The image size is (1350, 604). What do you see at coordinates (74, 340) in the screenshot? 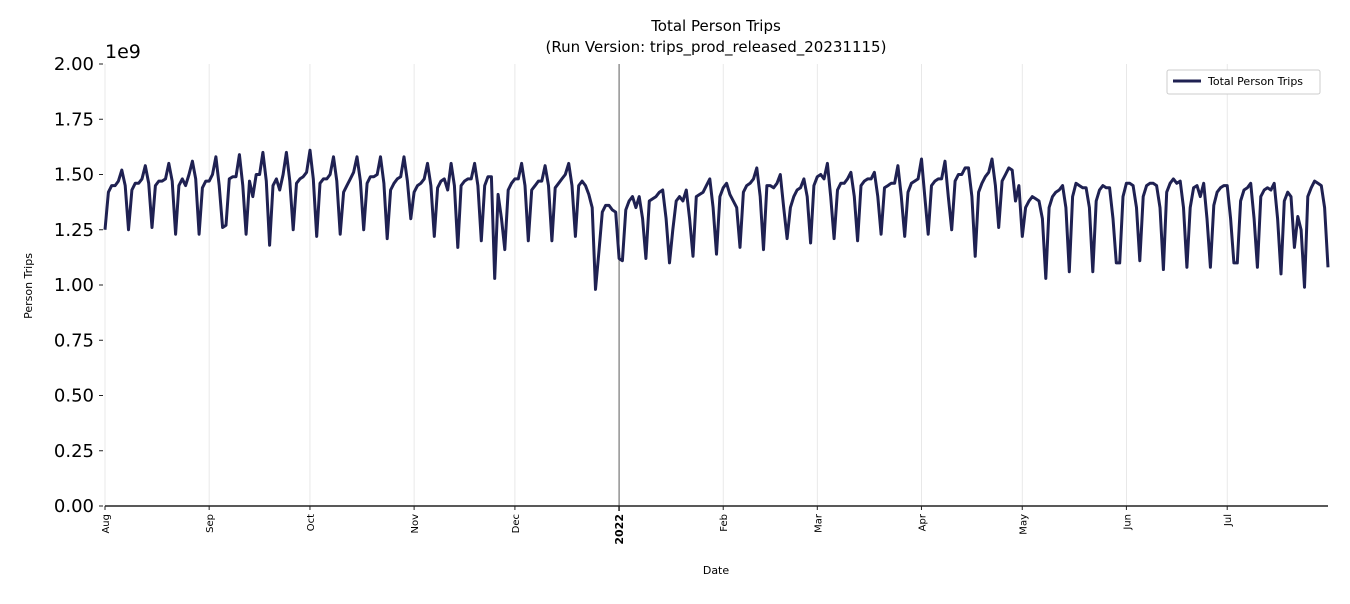
I see `y-tick-label: 0.75` at bounding box center [74, 340].